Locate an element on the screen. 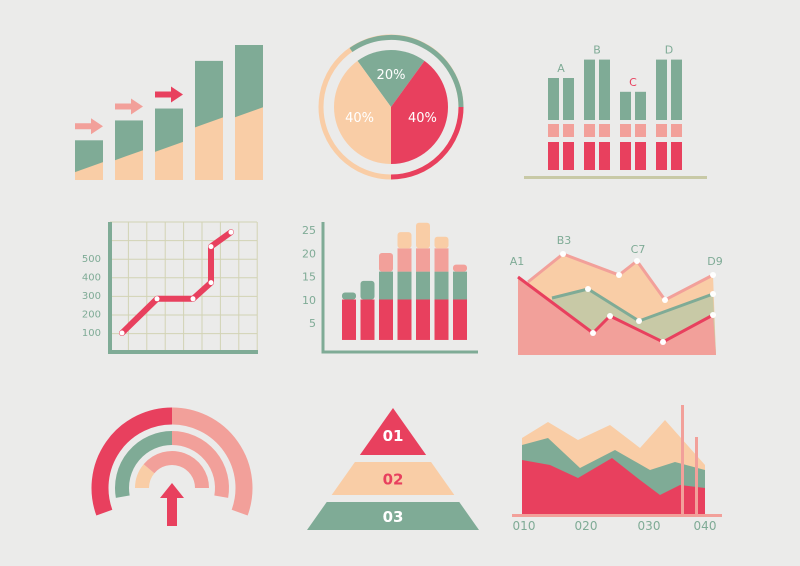 The width and height of the screenshot is (800, 566). y-tick-label: 25 is located at coordinates (309, 230).